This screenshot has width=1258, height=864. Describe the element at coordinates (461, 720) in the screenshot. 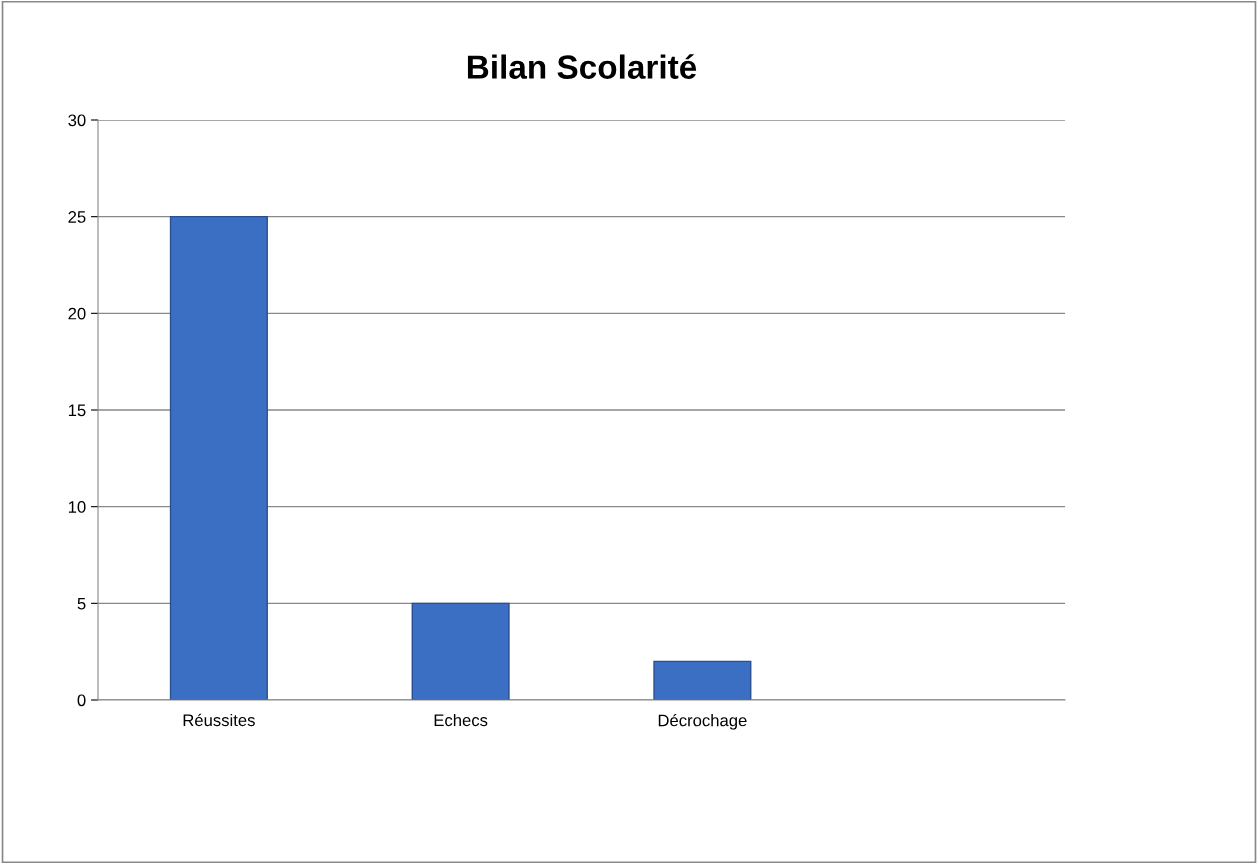

I see `x-tick-label: Echecs` at that location.